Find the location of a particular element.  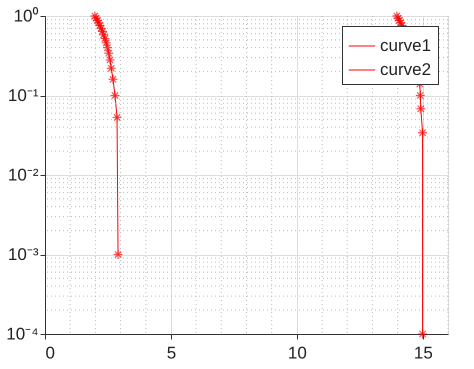

x-tick-label: 0 is located at coordinates (50, 353).